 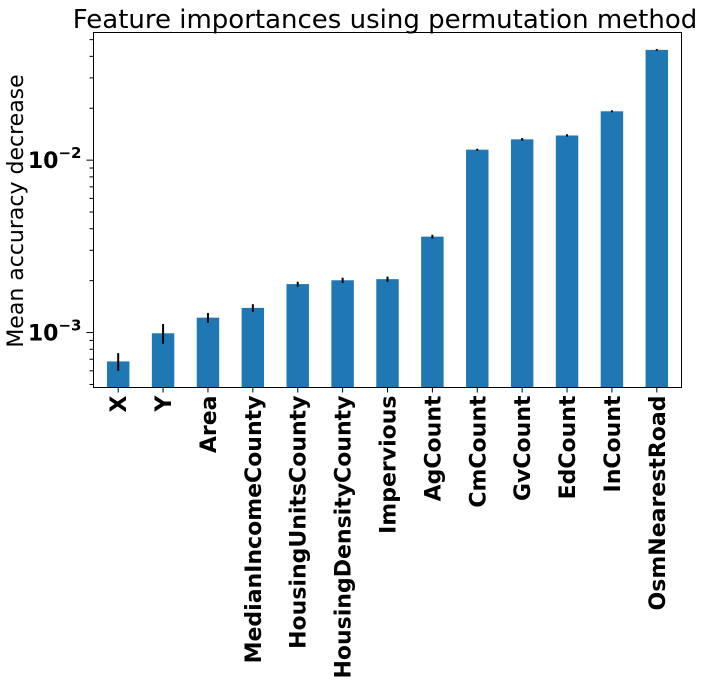 I want to click on x-tick-label-medianincomecounty: MedianIncomeCounty, so click(x=254, y=530).